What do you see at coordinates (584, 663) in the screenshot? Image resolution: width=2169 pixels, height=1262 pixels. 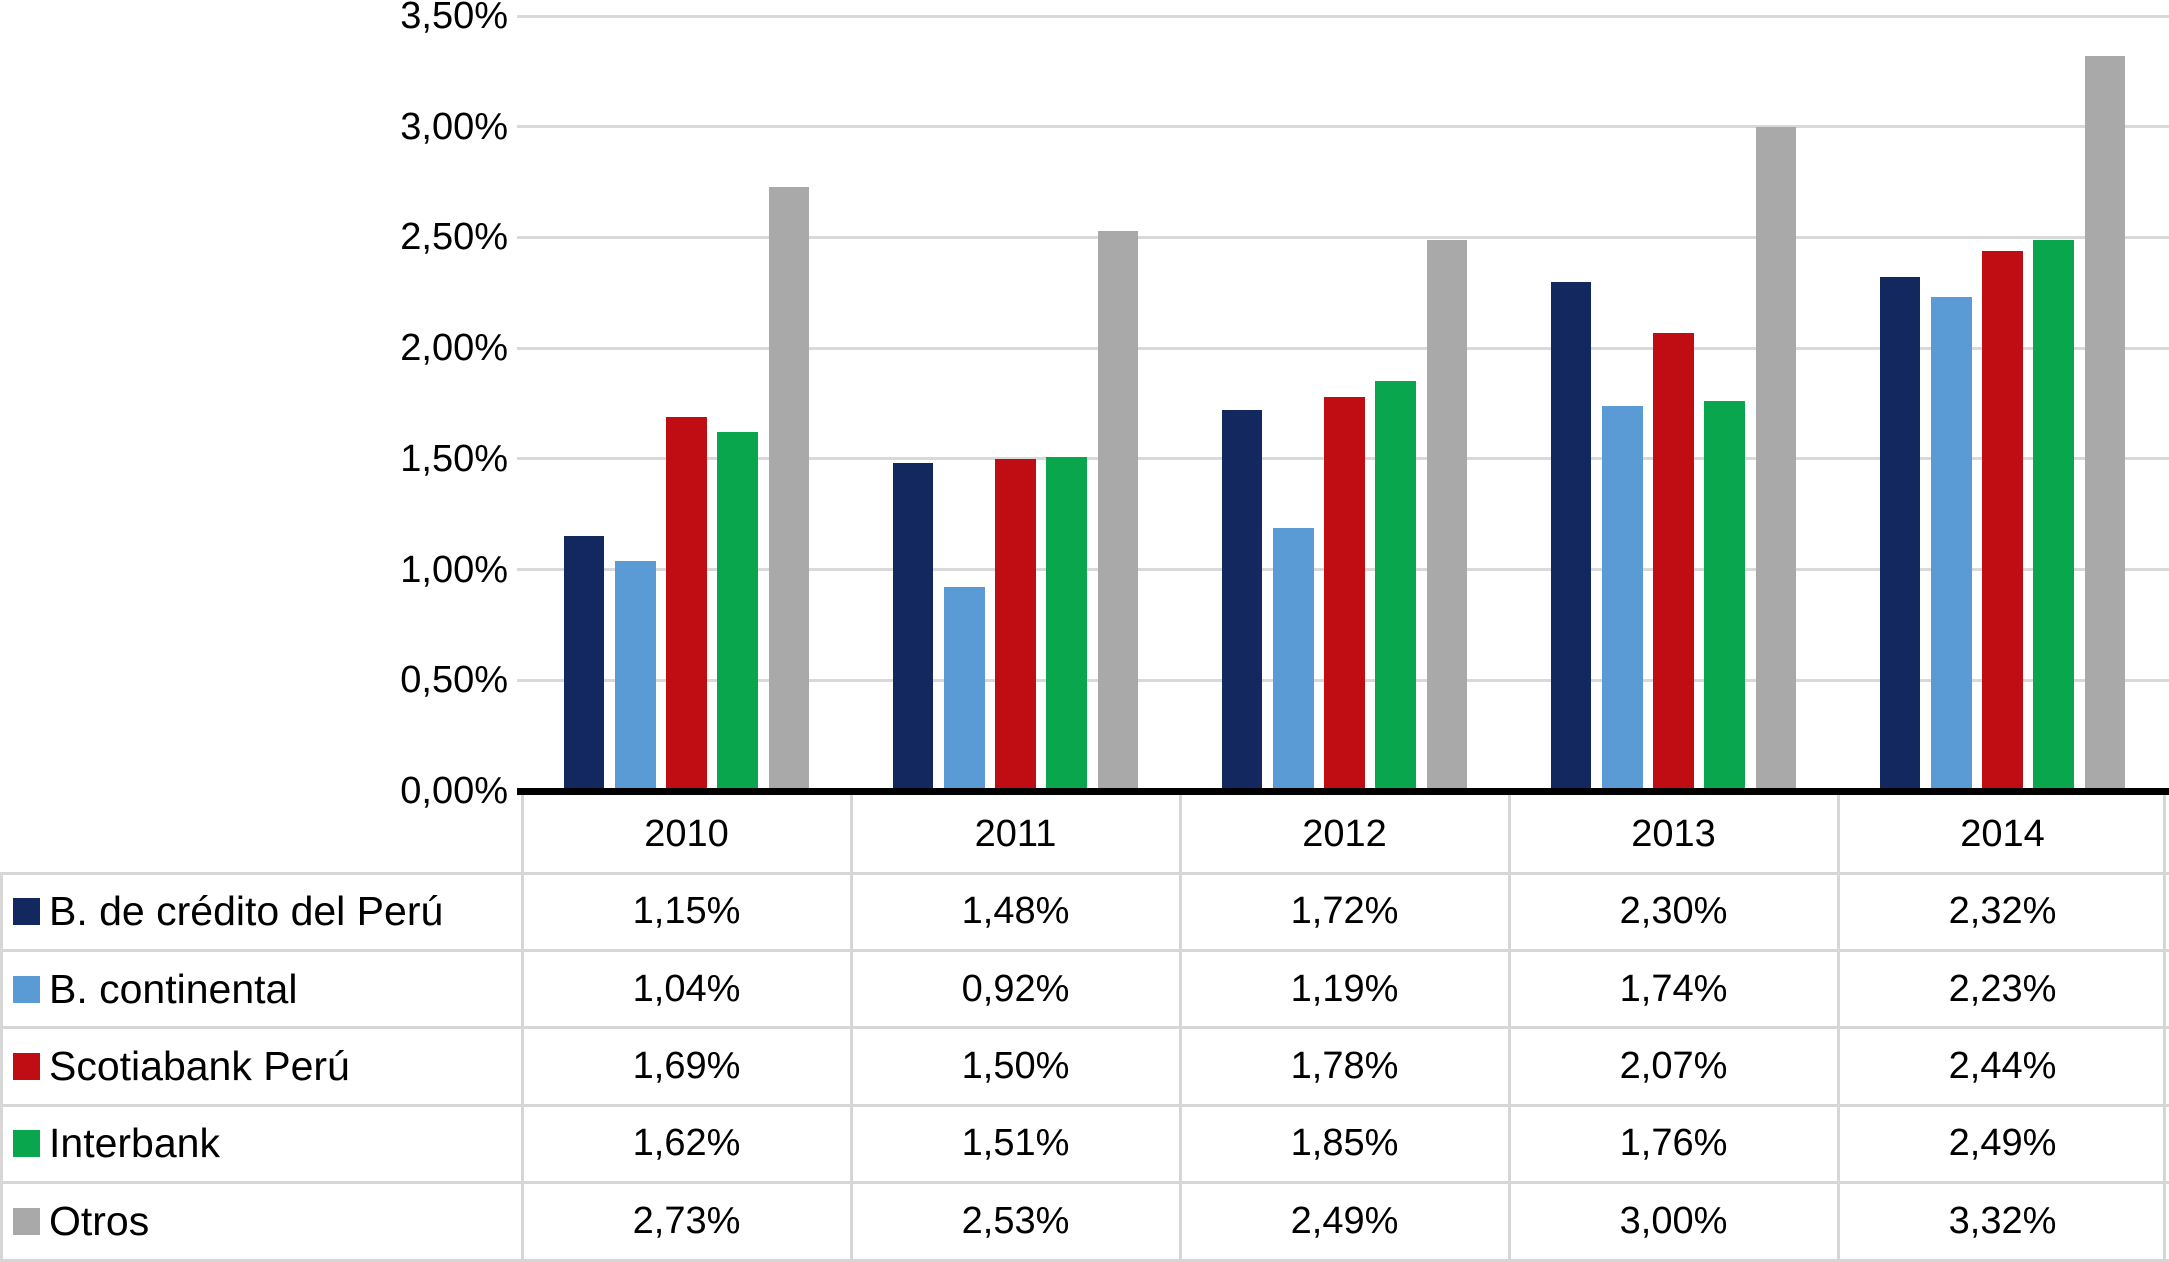 I see `bar-b-de-cr-dito-del-per--2010` at bounding box center [584, 663].